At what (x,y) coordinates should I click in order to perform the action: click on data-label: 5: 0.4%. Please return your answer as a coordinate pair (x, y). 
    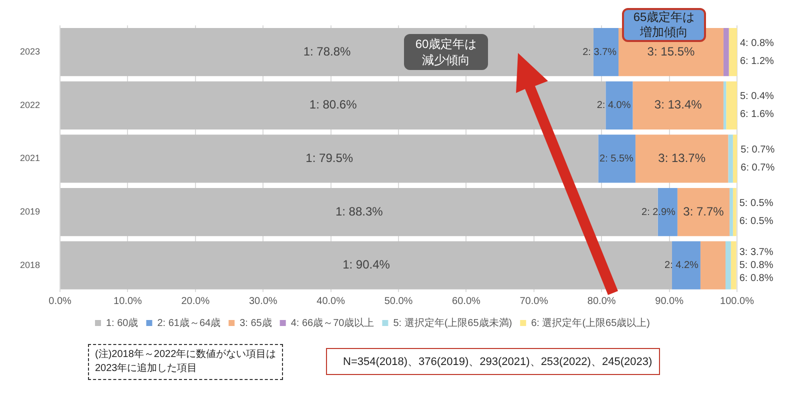
    Looking at the image, I should click on (757, 96).